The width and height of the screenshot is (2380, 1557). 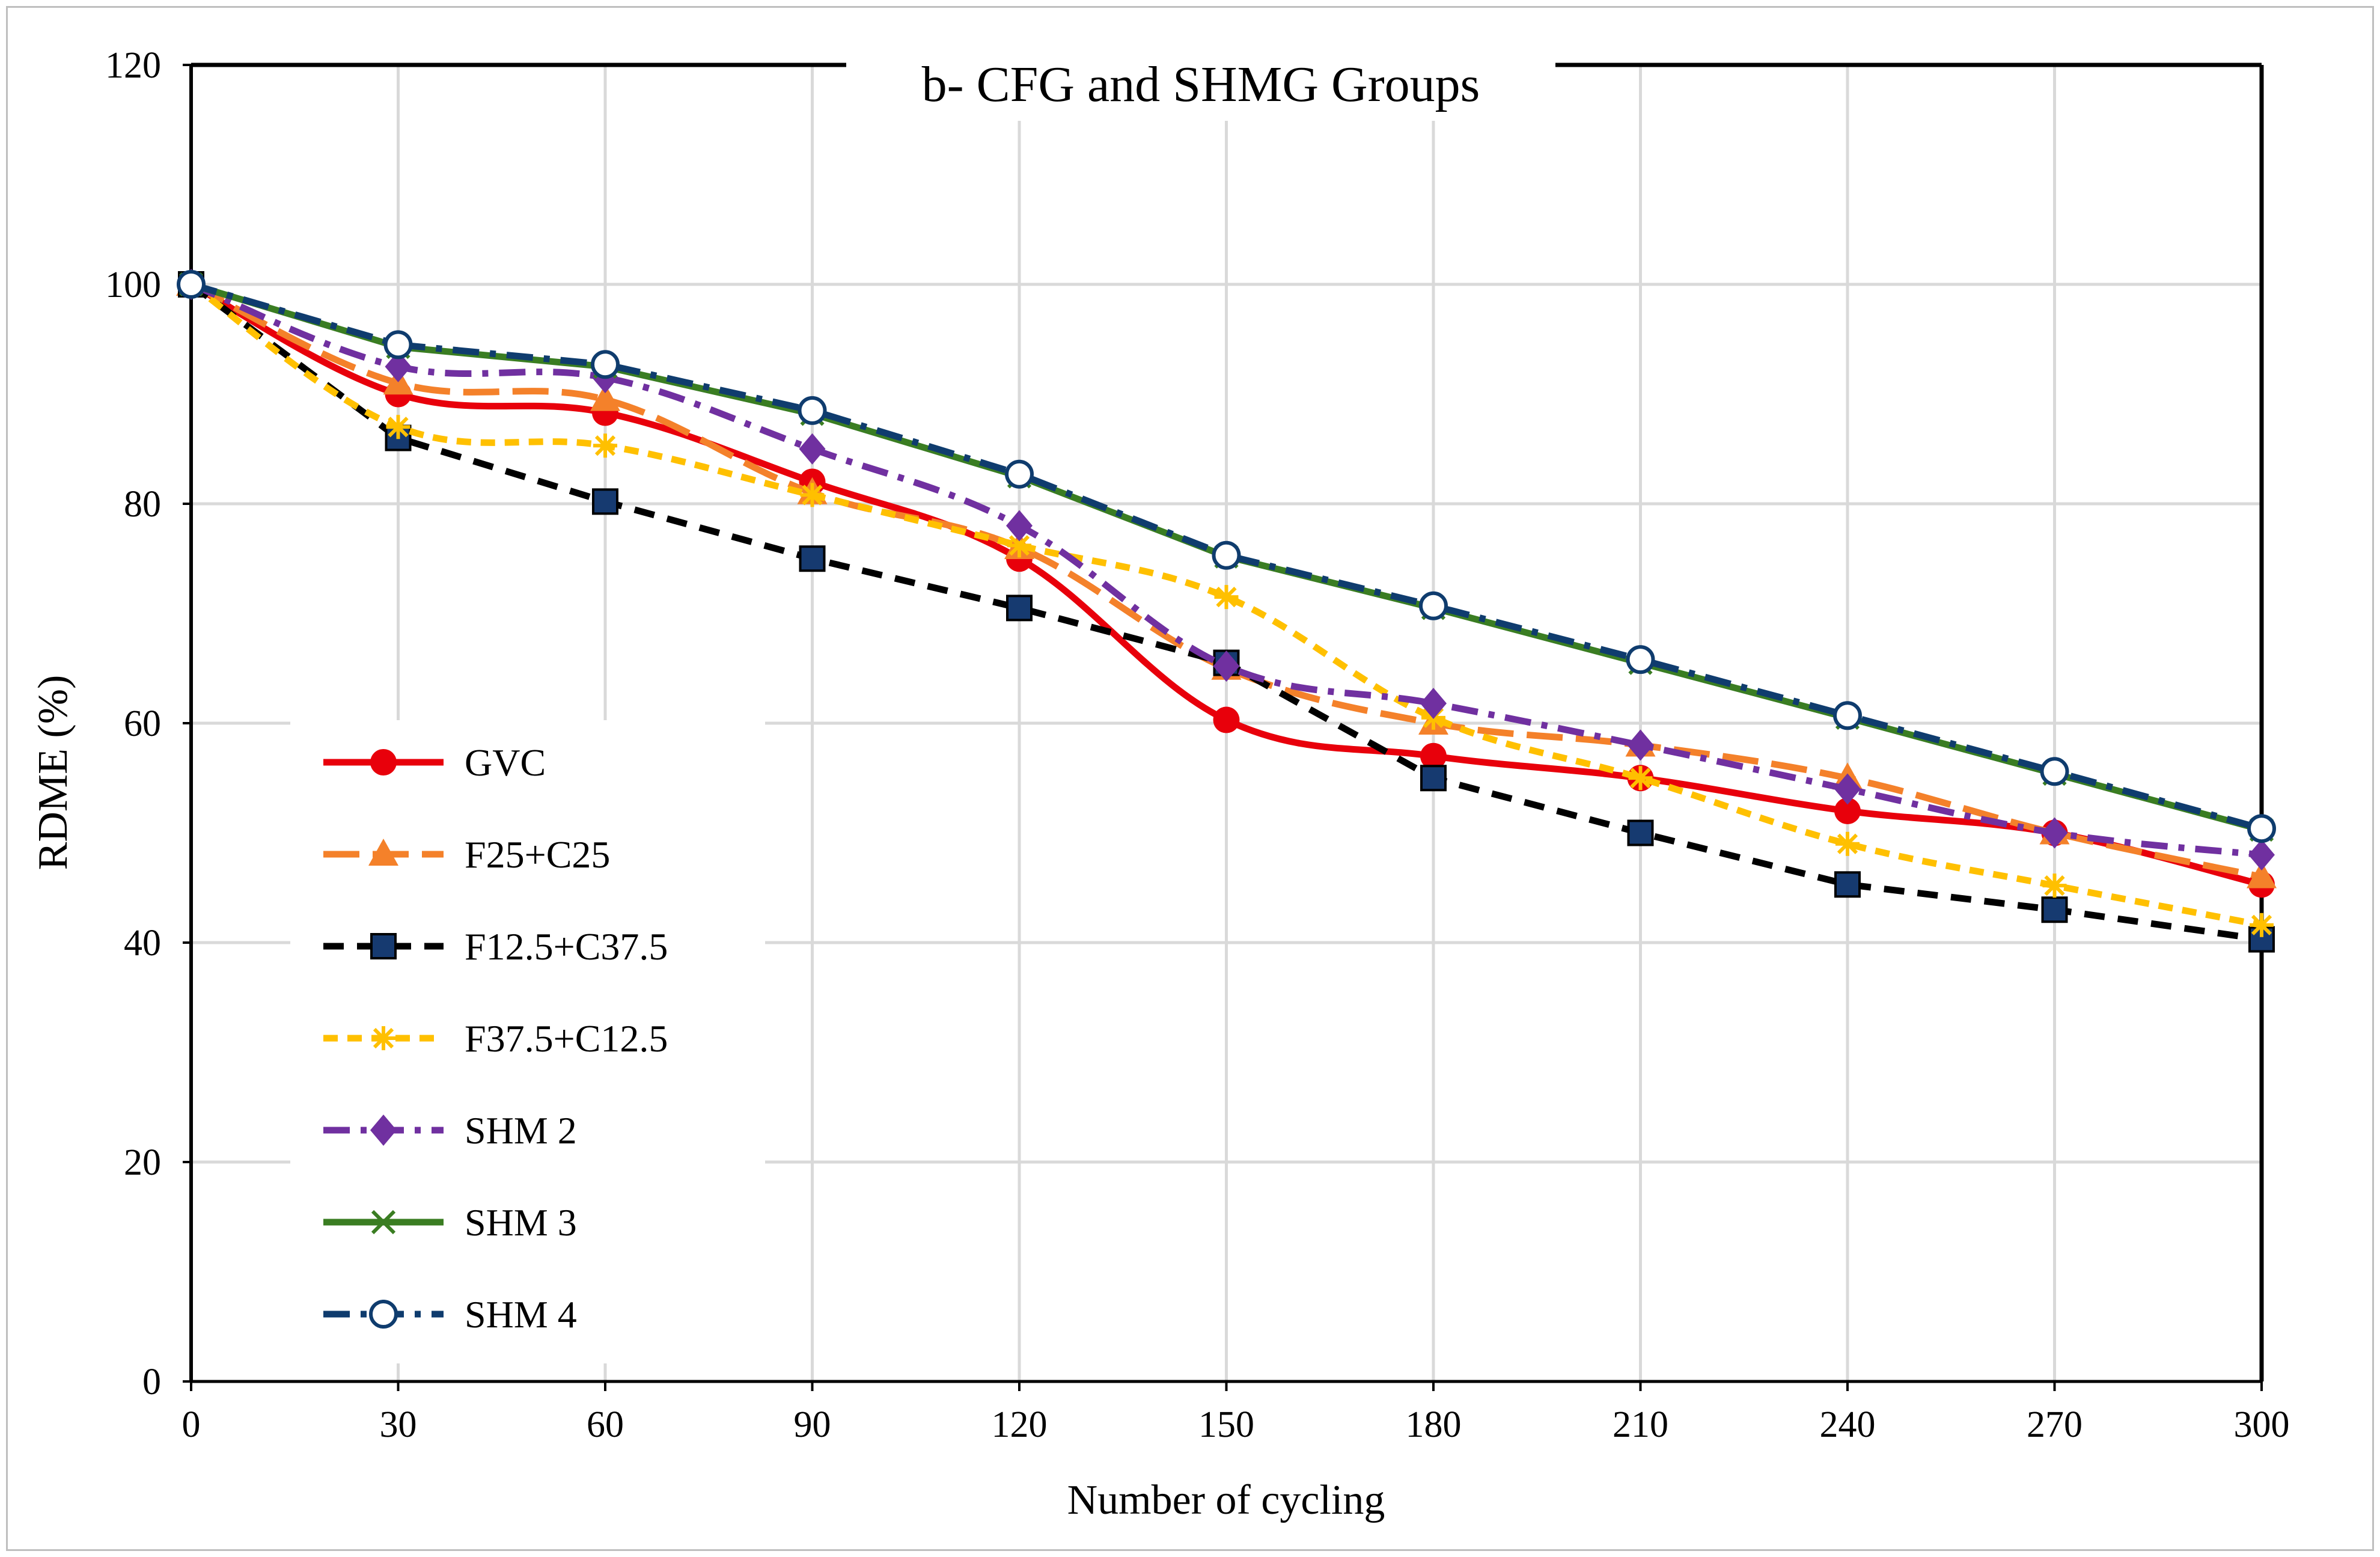 What do you see at coordinates (450, 1314) in the screenshot?
I see `legend-entry: SHM 4` at bounding box center [450, 1314].